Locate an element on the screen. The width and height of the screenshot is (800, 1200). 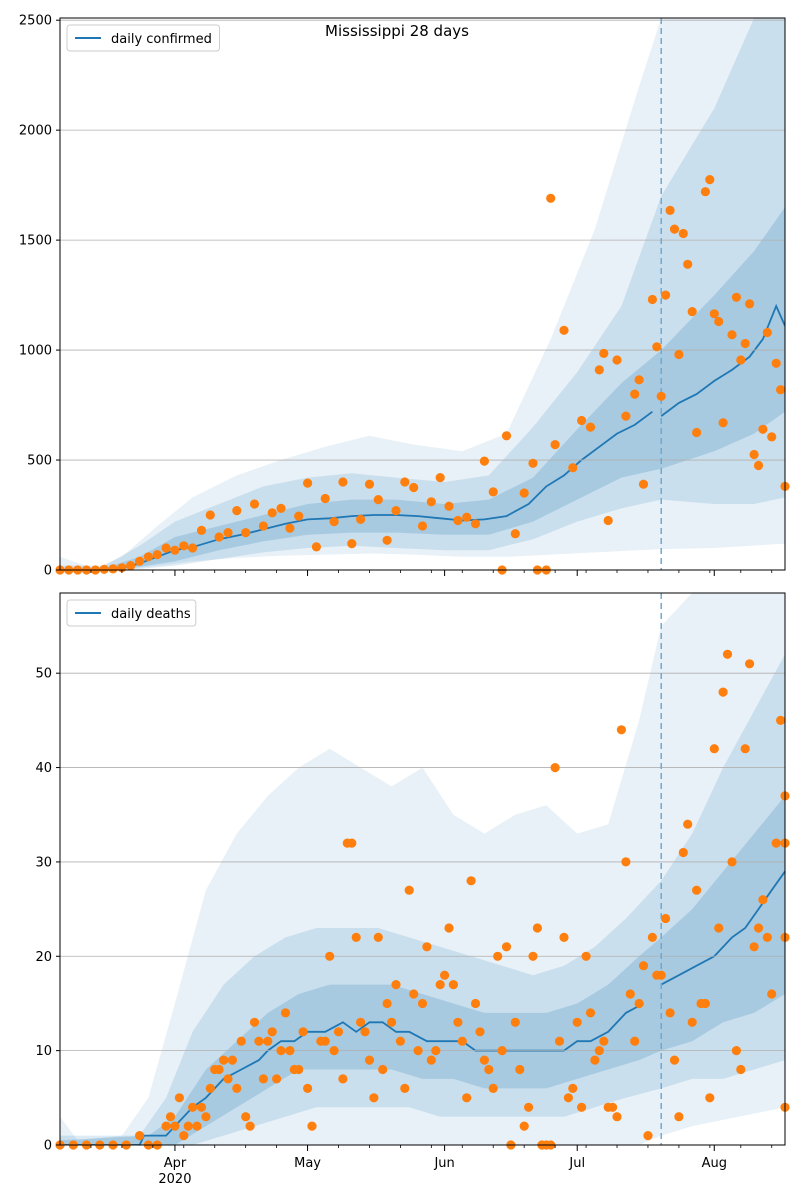
y-tick-label-20: 20 is located at coordinates (43, 957).